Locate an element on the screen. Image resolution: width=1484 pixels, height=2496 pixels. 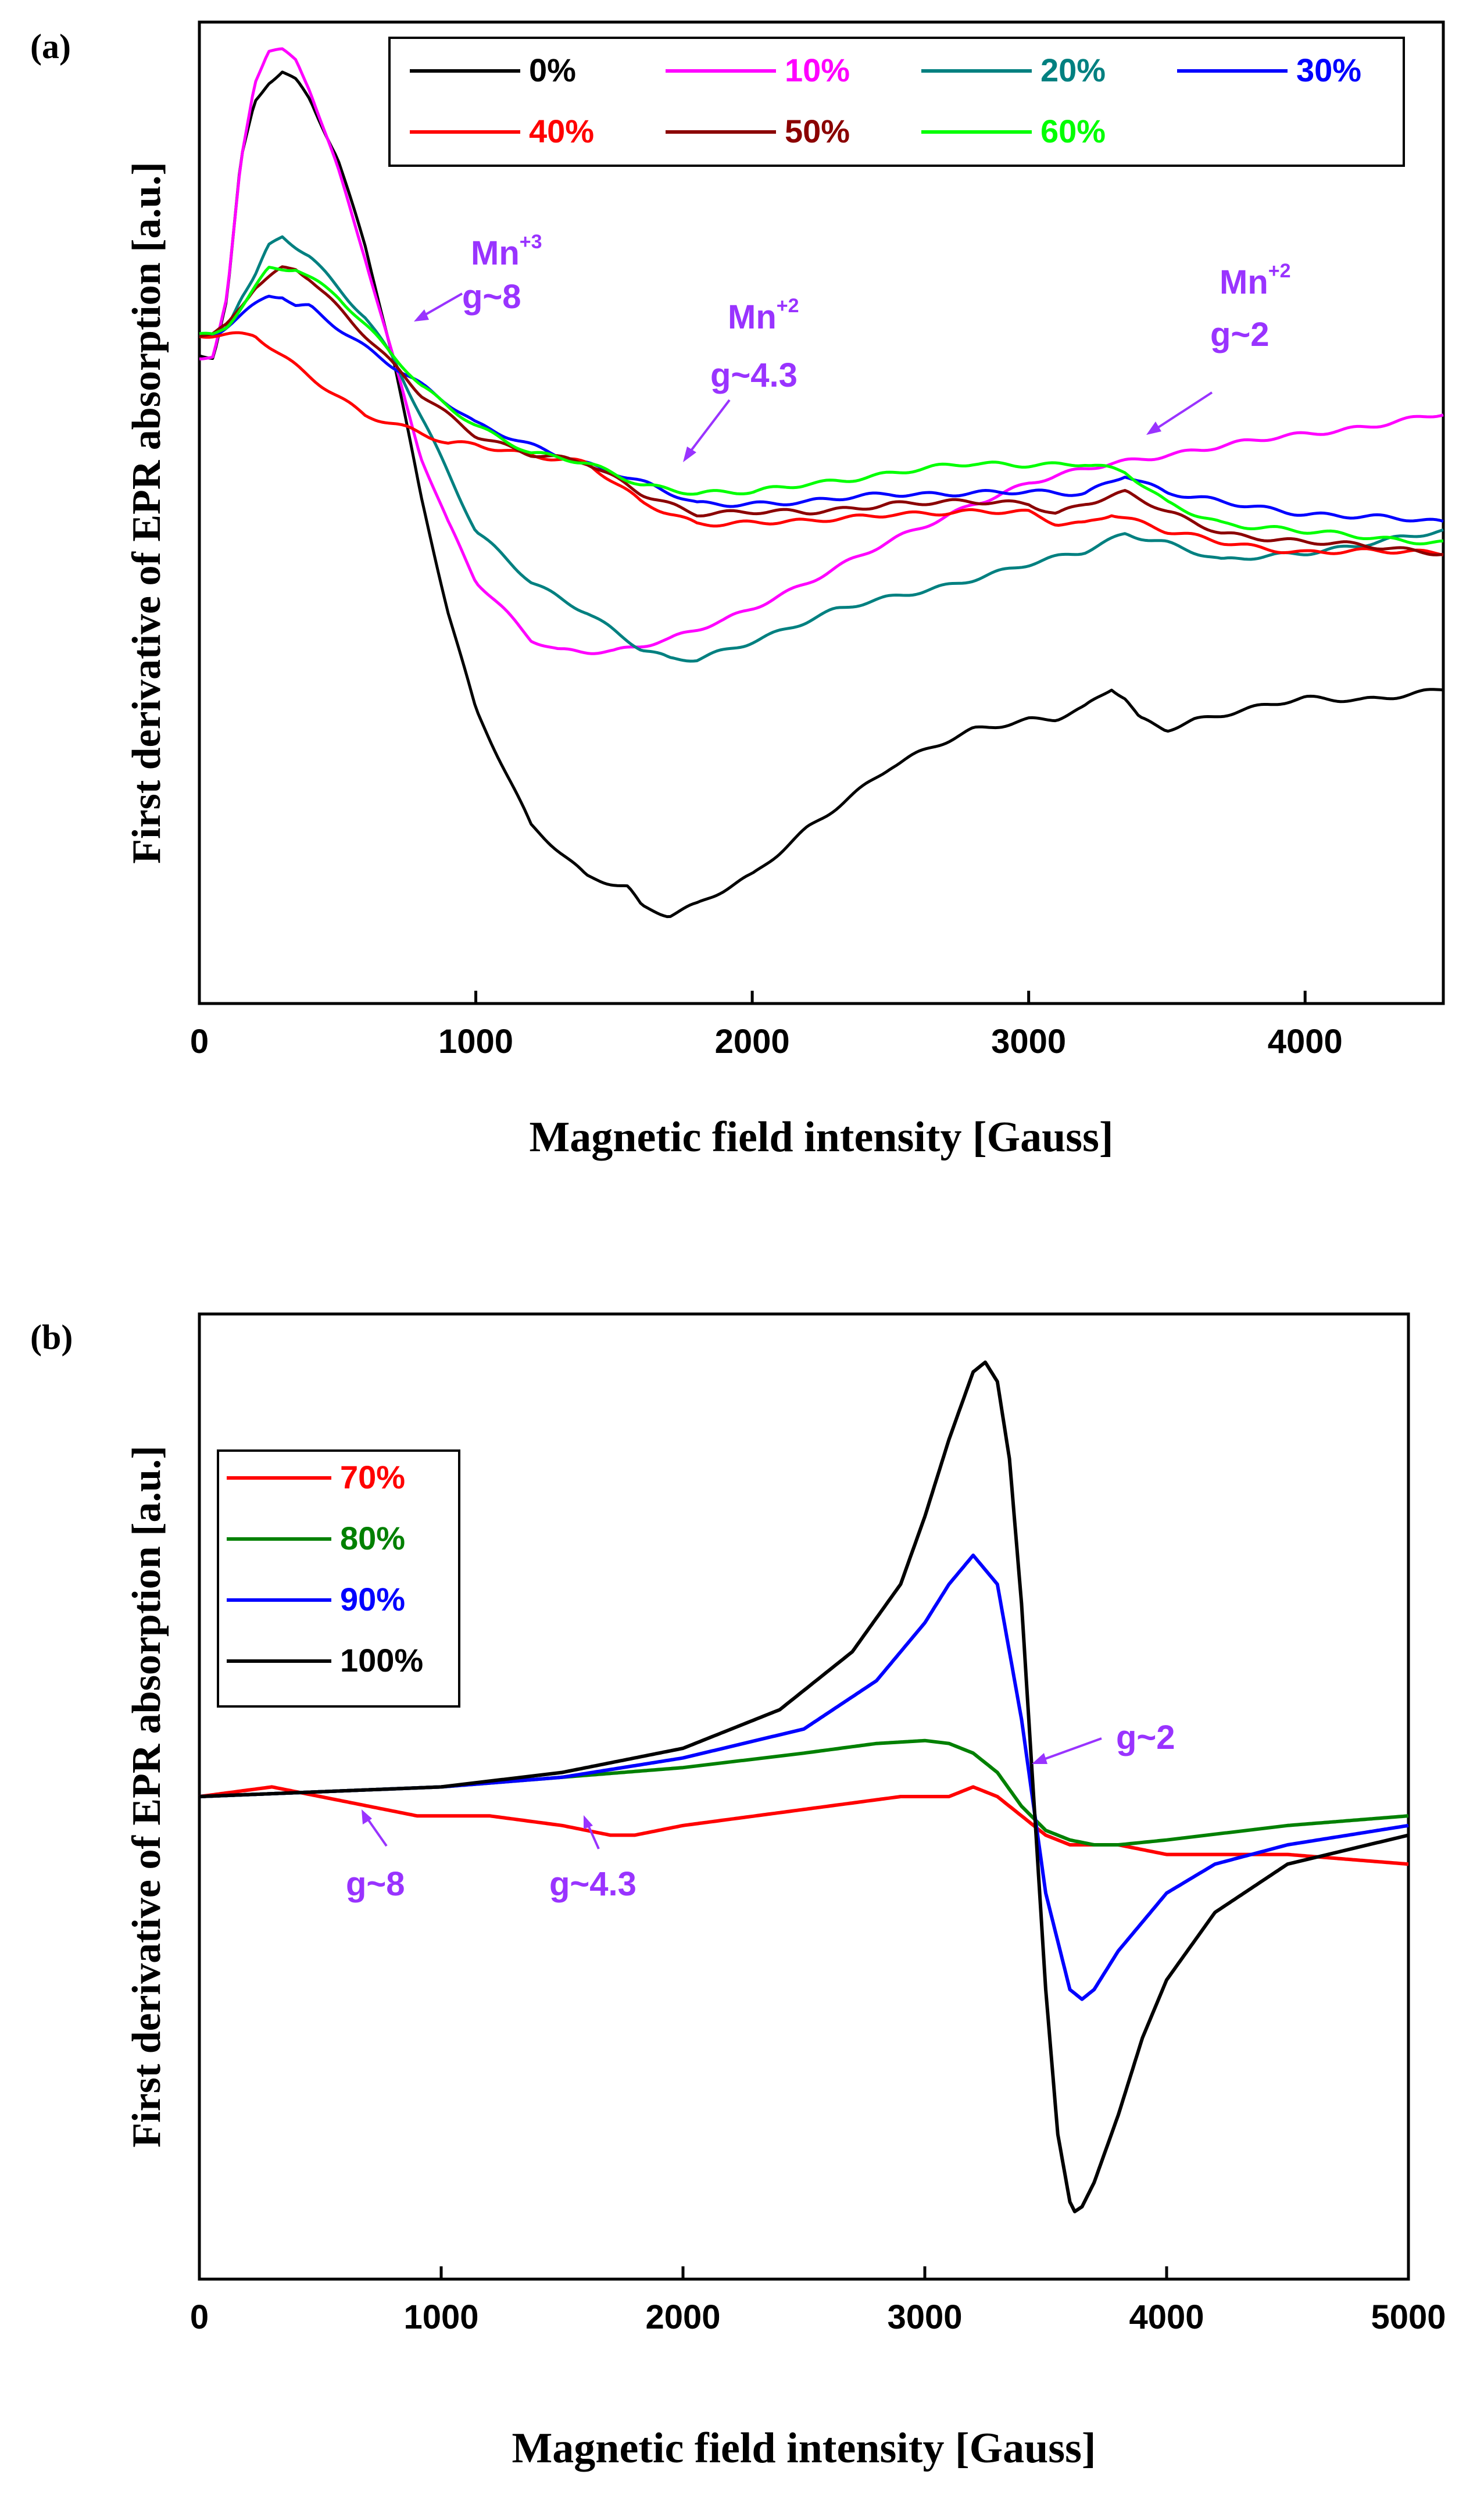
annotation-mn3-text: Mn is located at coordinates (495, 253).